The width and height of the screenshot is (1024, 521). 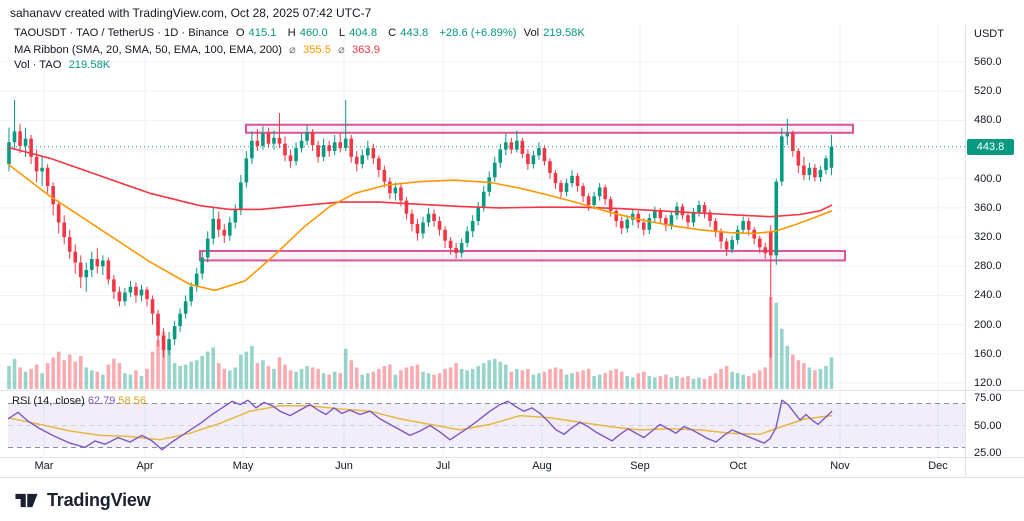 I want to click on volume-value: 219.58K, so click(x=564, y=33).